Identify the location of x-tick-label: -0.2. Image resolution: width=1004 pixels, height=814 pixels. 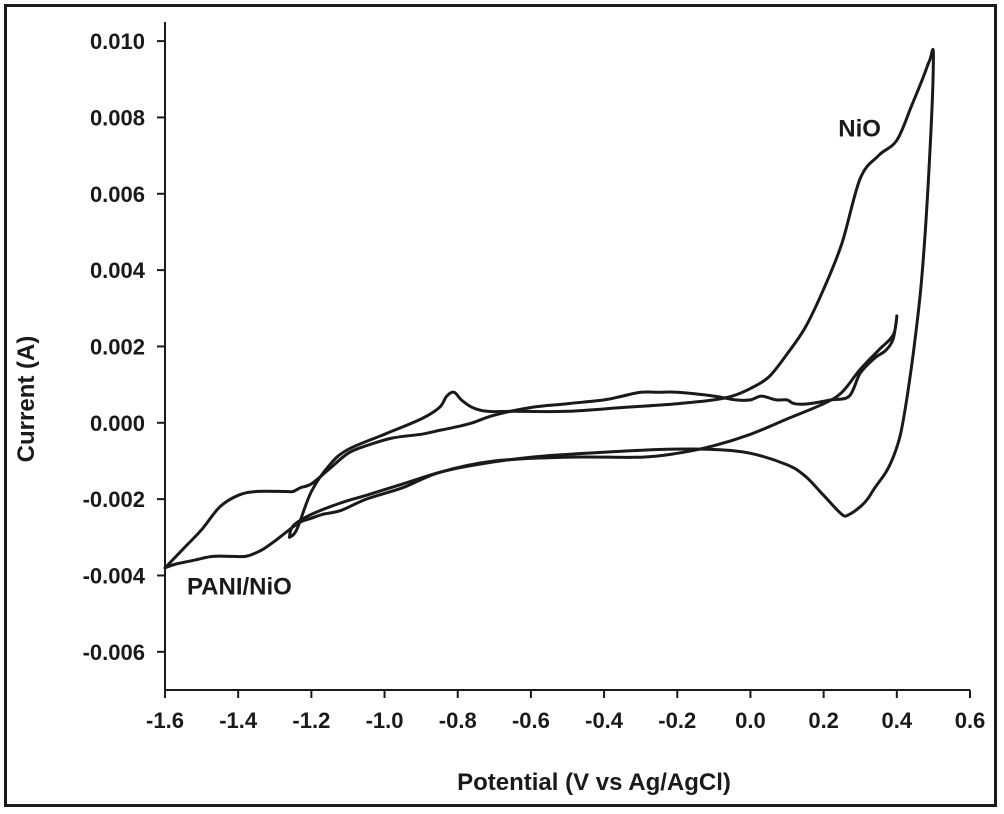
(677, 720).